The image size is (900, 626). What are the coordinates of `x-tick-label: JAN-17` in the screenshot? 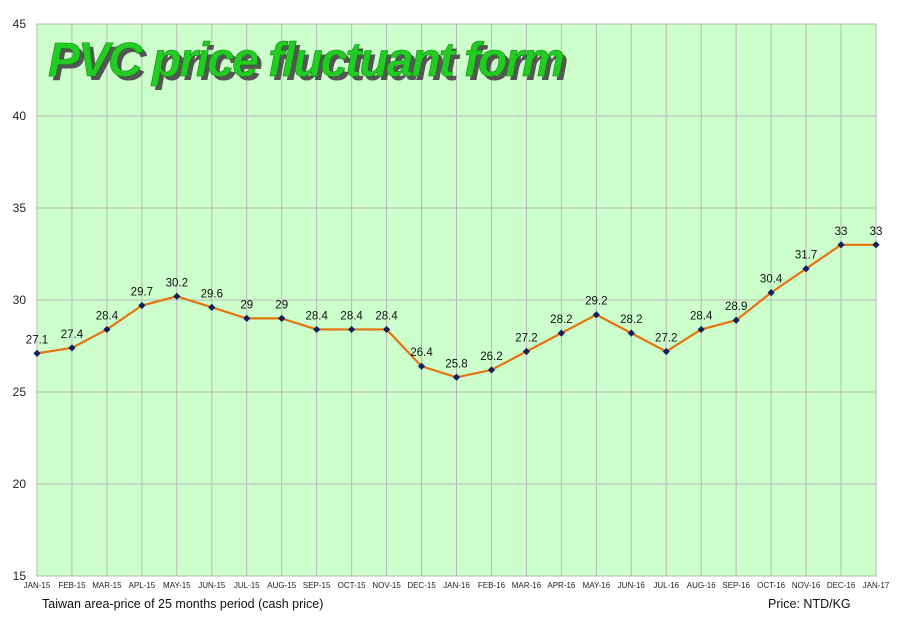 It's located at (876, 585).